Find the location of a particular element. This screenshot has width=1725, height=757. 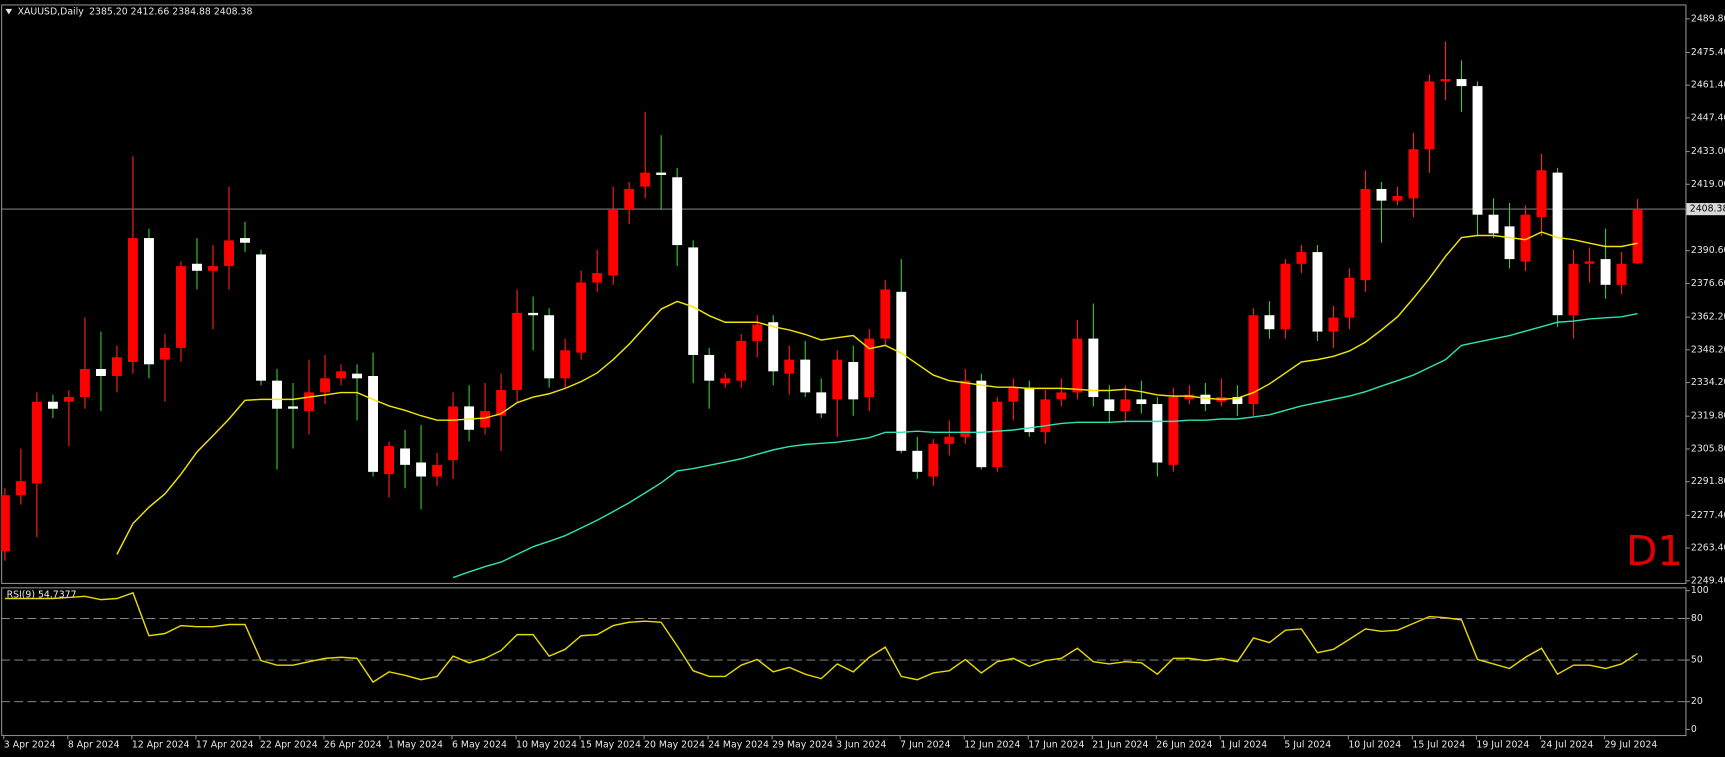

y-tick-label: 2489.80 is located at coordinates (1708, 18).